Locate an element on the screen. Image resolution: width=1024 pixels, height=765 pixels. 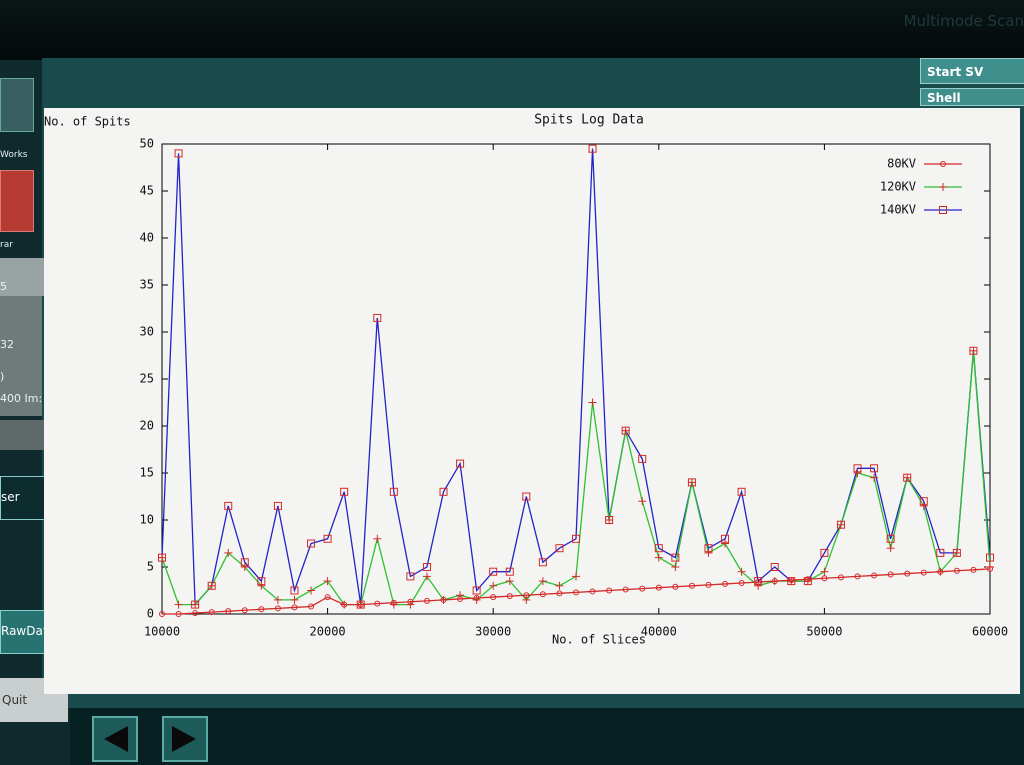
legend-marker-120kv is located at coordinates (943, 187).